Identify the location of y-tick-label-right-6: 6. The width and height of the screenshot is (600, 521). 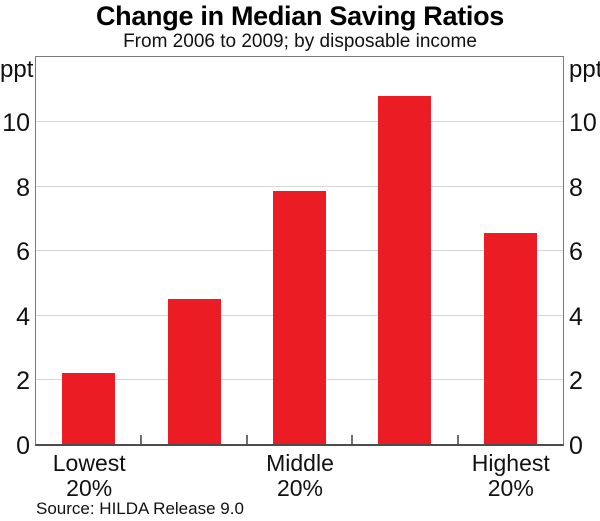
(576, 252).